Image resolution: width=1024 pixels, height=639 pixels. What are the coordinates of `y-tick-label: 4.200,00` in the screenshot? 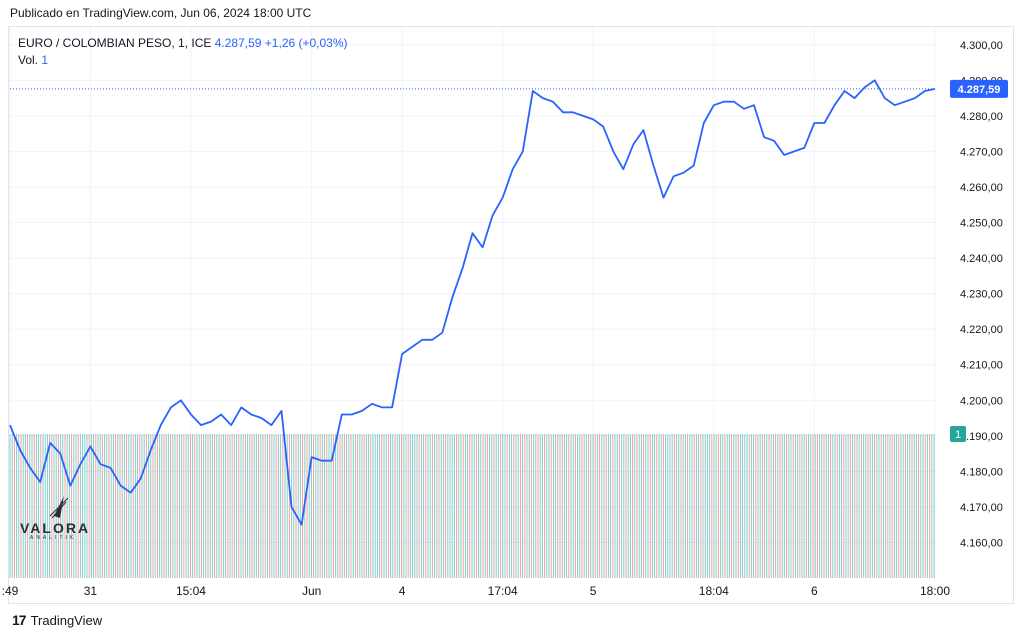 It's located at (981, 401).